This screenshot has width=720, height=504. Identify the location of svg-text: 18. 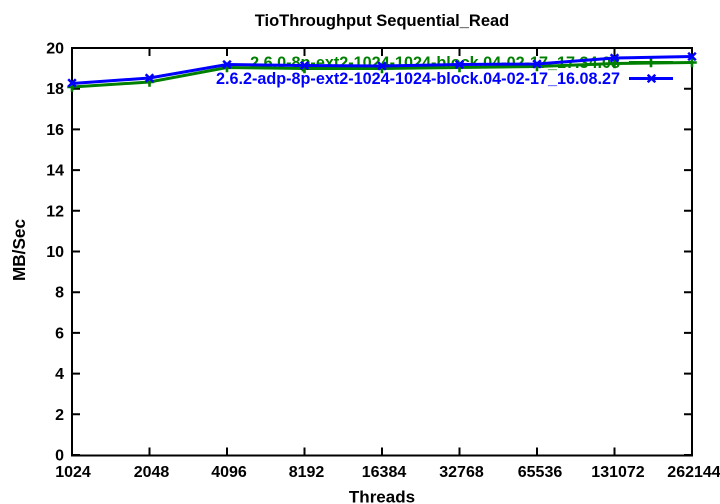
(55, 89).